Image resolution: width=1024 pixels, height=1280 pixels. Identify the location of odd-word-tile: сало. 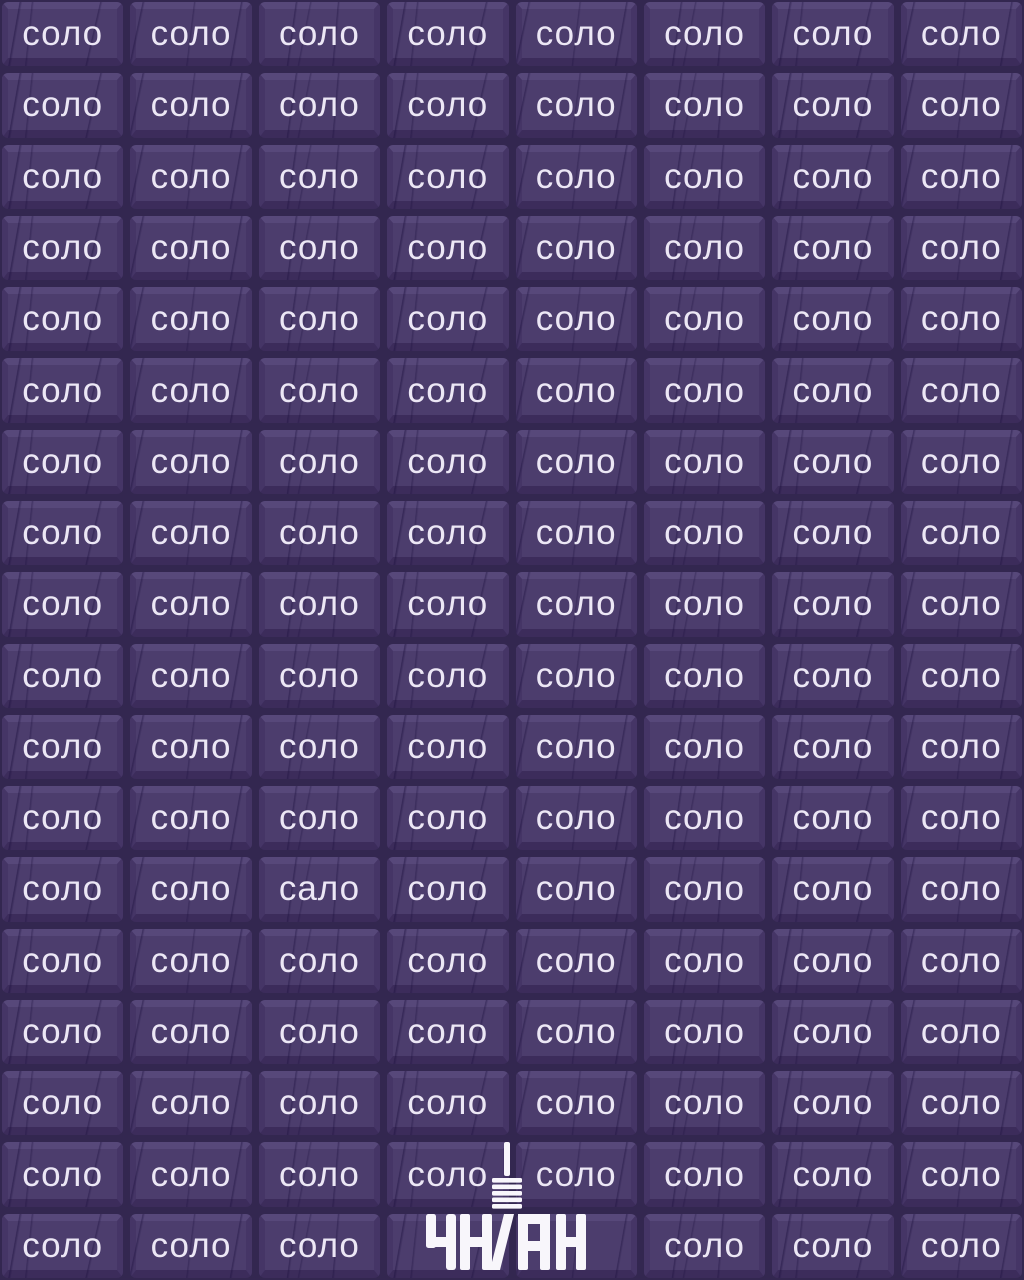
(319, 889).